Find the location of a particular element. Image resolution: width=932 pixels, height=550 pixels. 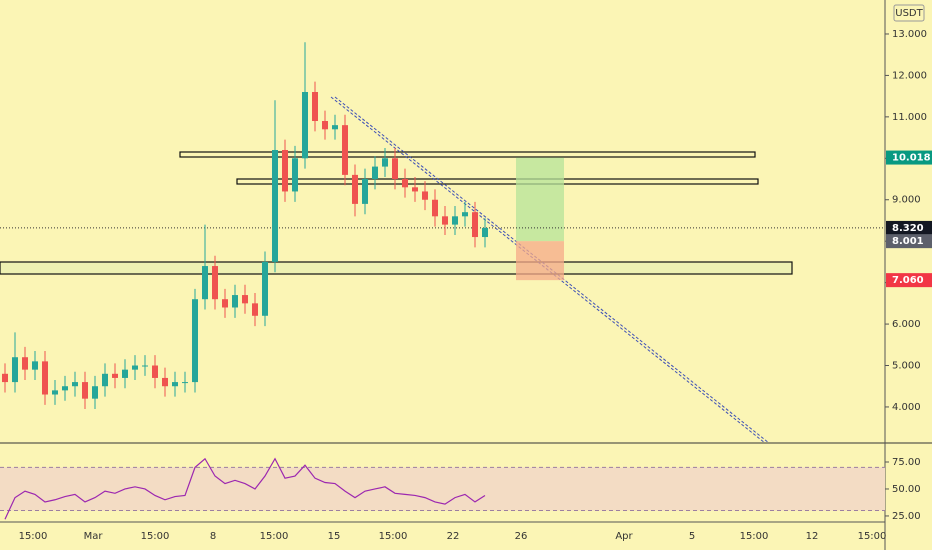

y-tick-label: 5.000 is located at coordinates (906, 366).